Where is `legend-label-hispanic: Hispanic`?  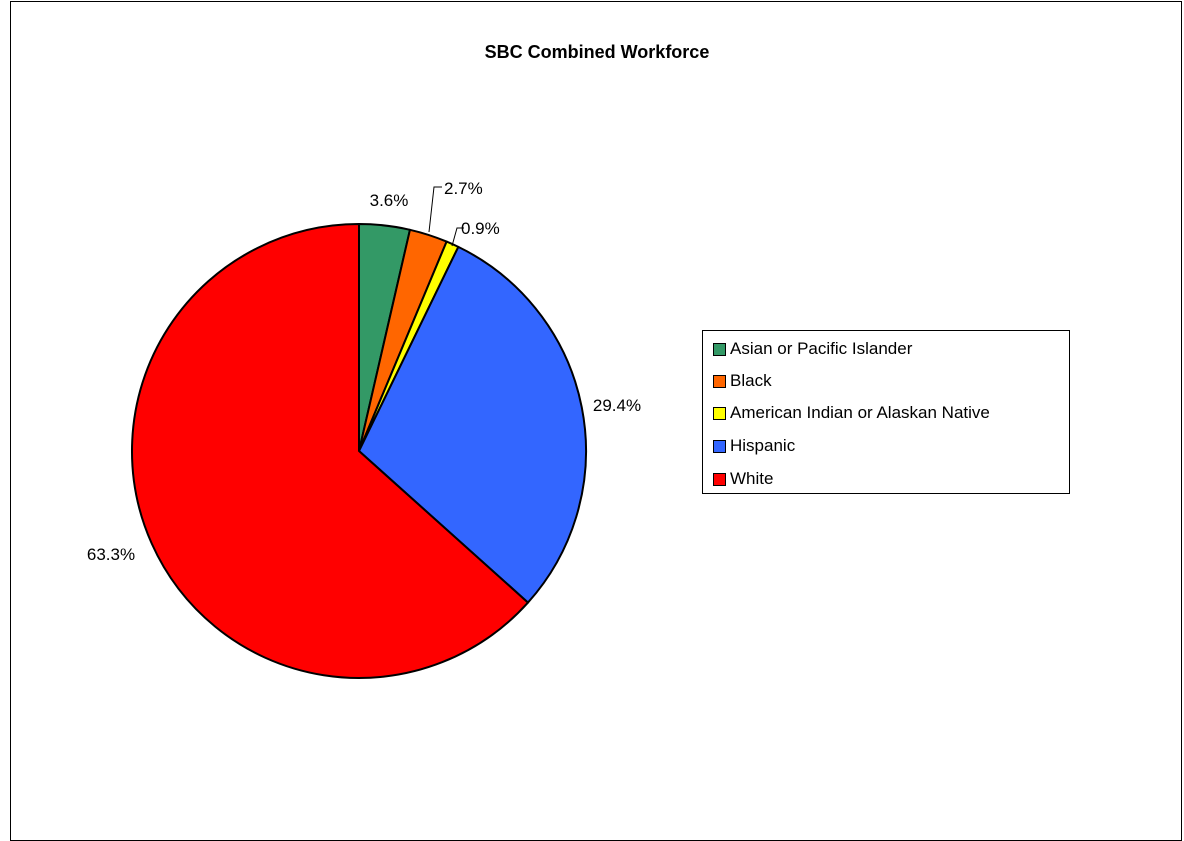
legend-label-hispanic: Hispanic is located at coordinates (763, 445).